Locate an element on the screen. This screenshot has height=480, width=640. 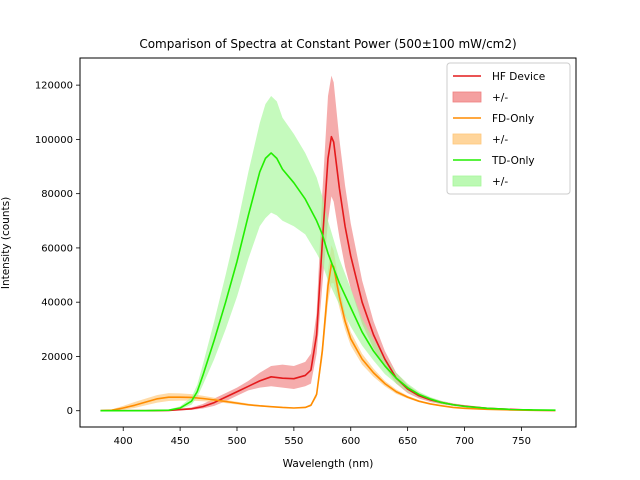
legend-label-hf-device: HF Device is located at coordinates (518, 77).